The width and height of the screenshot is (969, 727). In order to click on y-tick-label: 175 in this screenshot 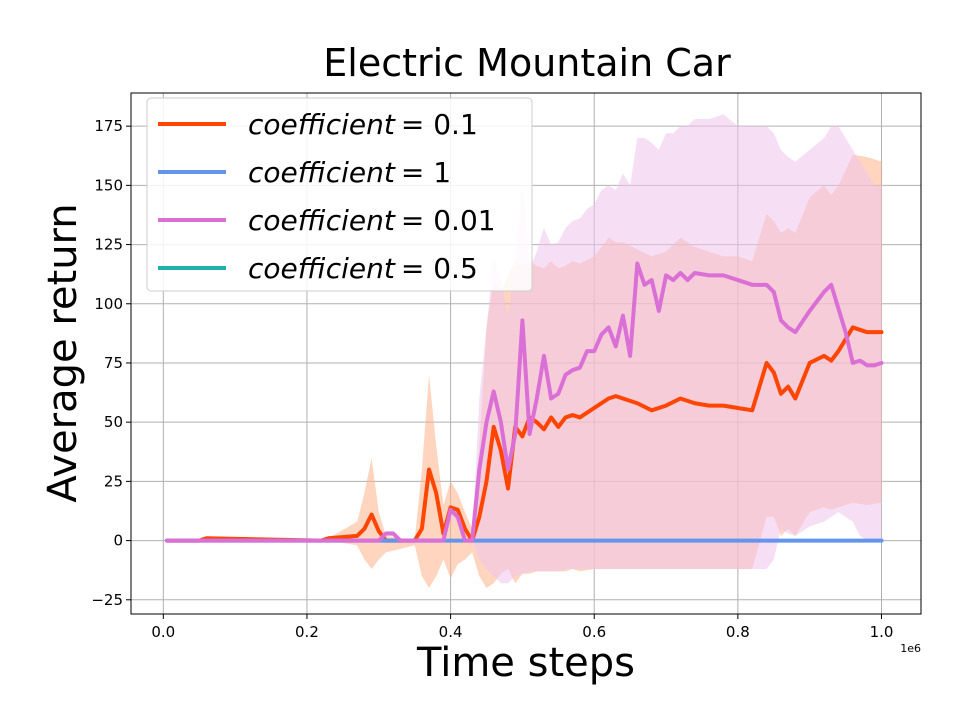, I will do `click(108, 126)`.